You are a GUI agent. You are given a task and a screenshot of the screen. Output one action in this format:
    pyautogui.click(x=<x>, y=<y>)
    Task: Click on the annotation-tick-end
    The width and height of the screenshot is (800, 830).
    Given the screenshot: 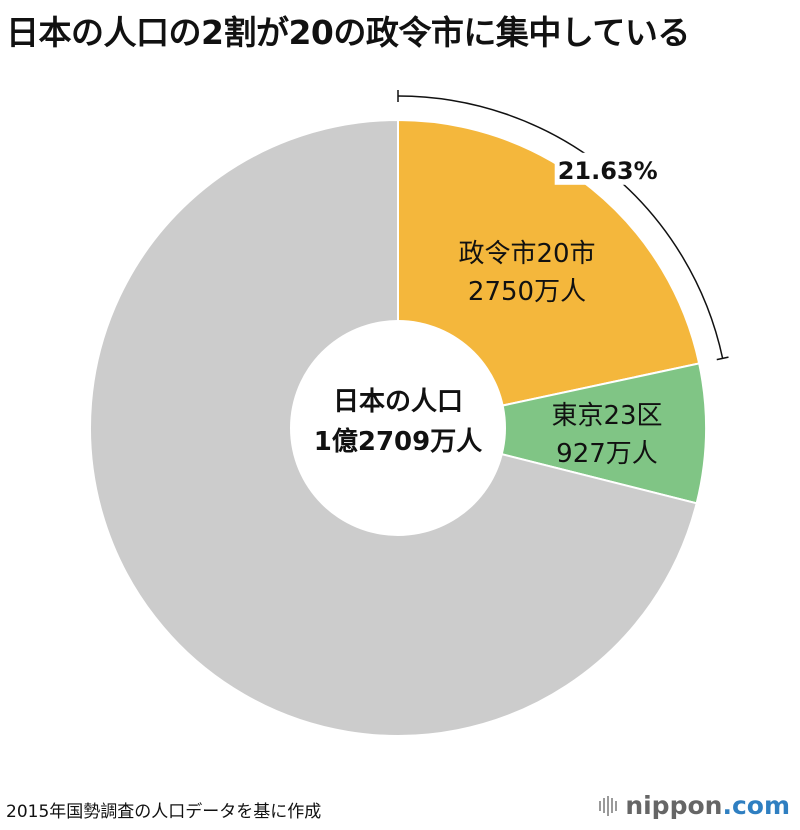 What is the action you would take?
    pyautogui.click(x=722, y=358)
    